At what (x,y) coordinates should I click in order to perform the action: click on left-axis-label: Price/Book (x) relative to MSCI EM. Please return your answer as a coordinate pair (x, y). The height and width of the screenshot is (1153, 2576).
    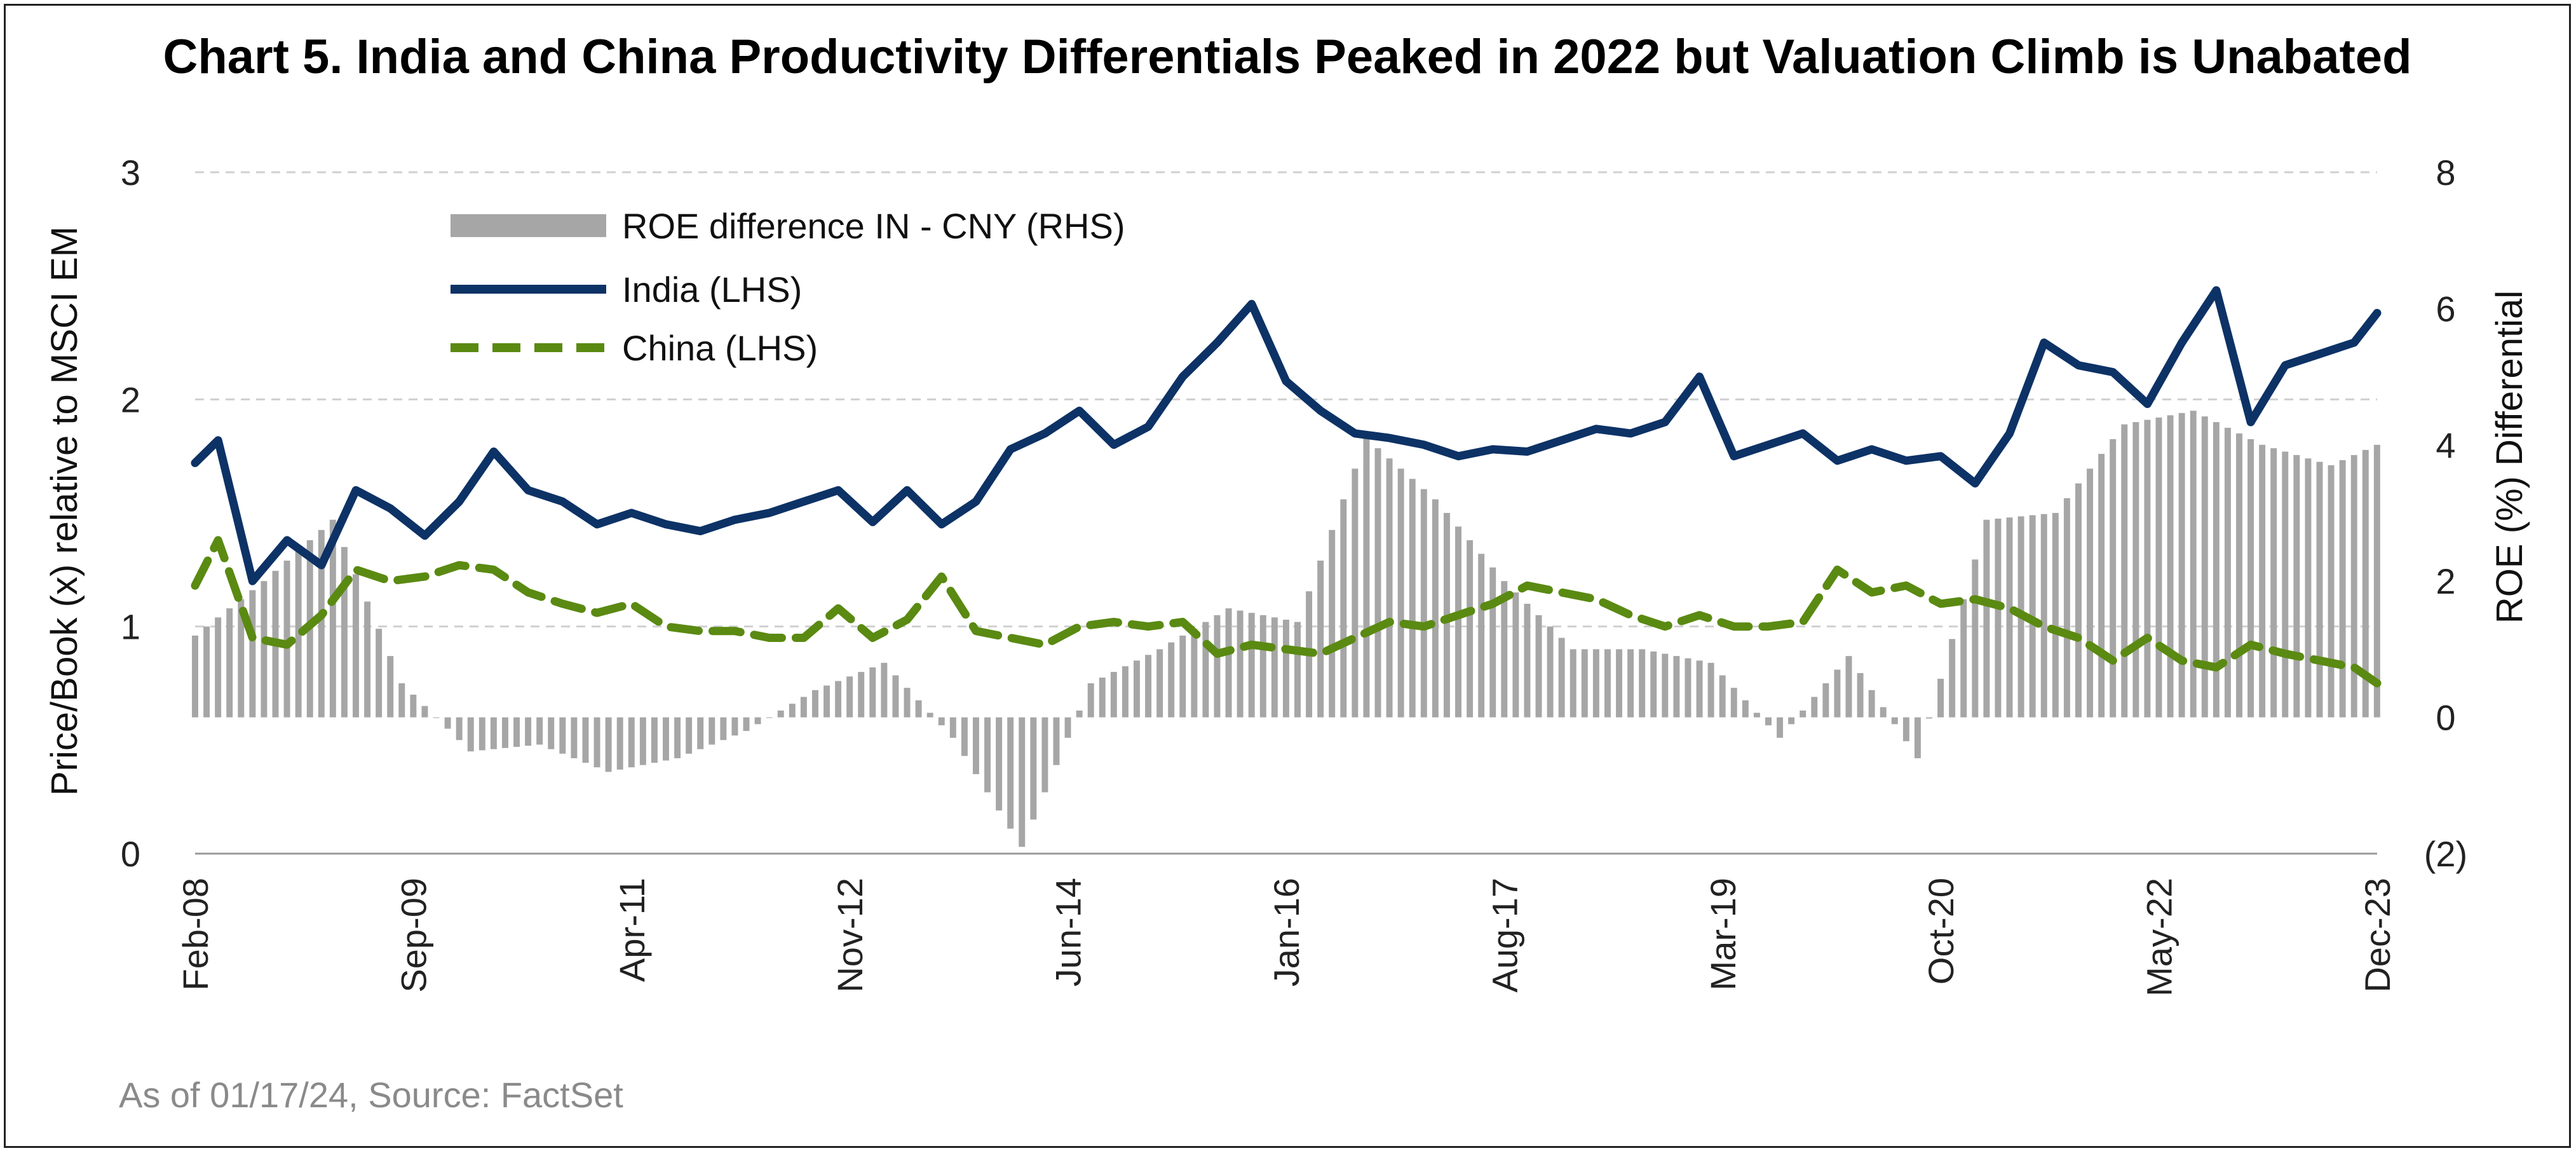
    Looking at the image, I should click on (64, 511).